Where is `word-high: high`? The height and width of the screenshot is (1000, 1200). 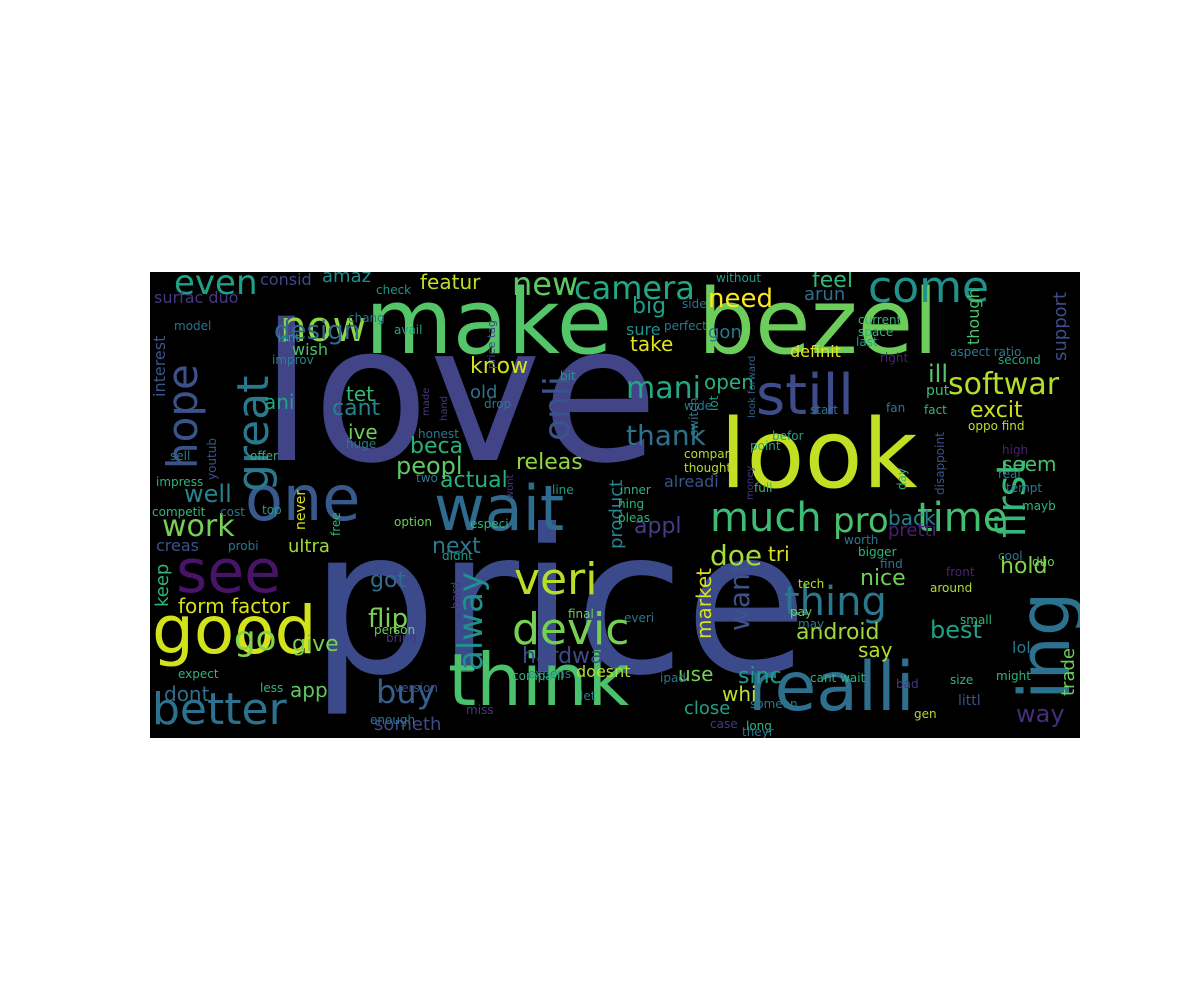
word-high: high is located at coordinates (1015, 450).